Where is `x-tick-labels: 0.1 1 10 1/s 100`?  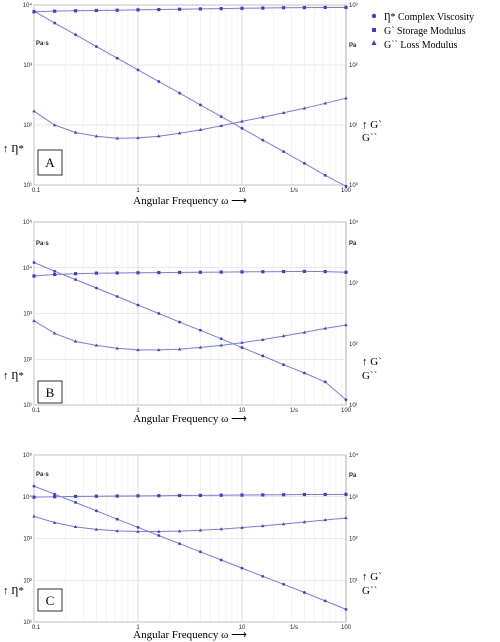
x-tick-labels: 0.1 1 10 1/s 100 is located at coordinates (192, 411).